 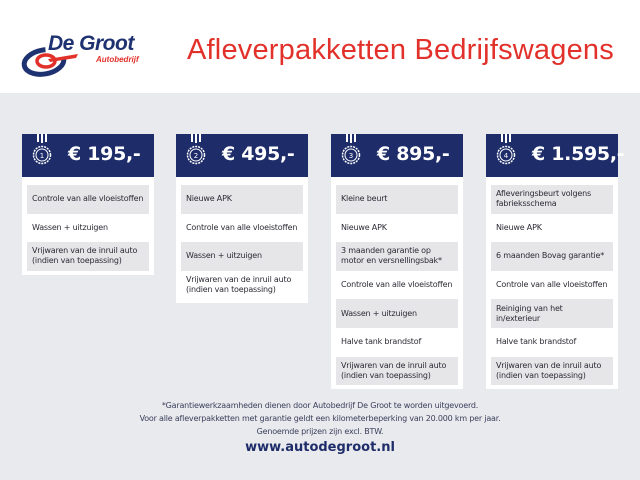 What do you see at coordinates (351, 149) in the screenshot?
I see `medal-icon: 3` at bounding box center [351, 149].